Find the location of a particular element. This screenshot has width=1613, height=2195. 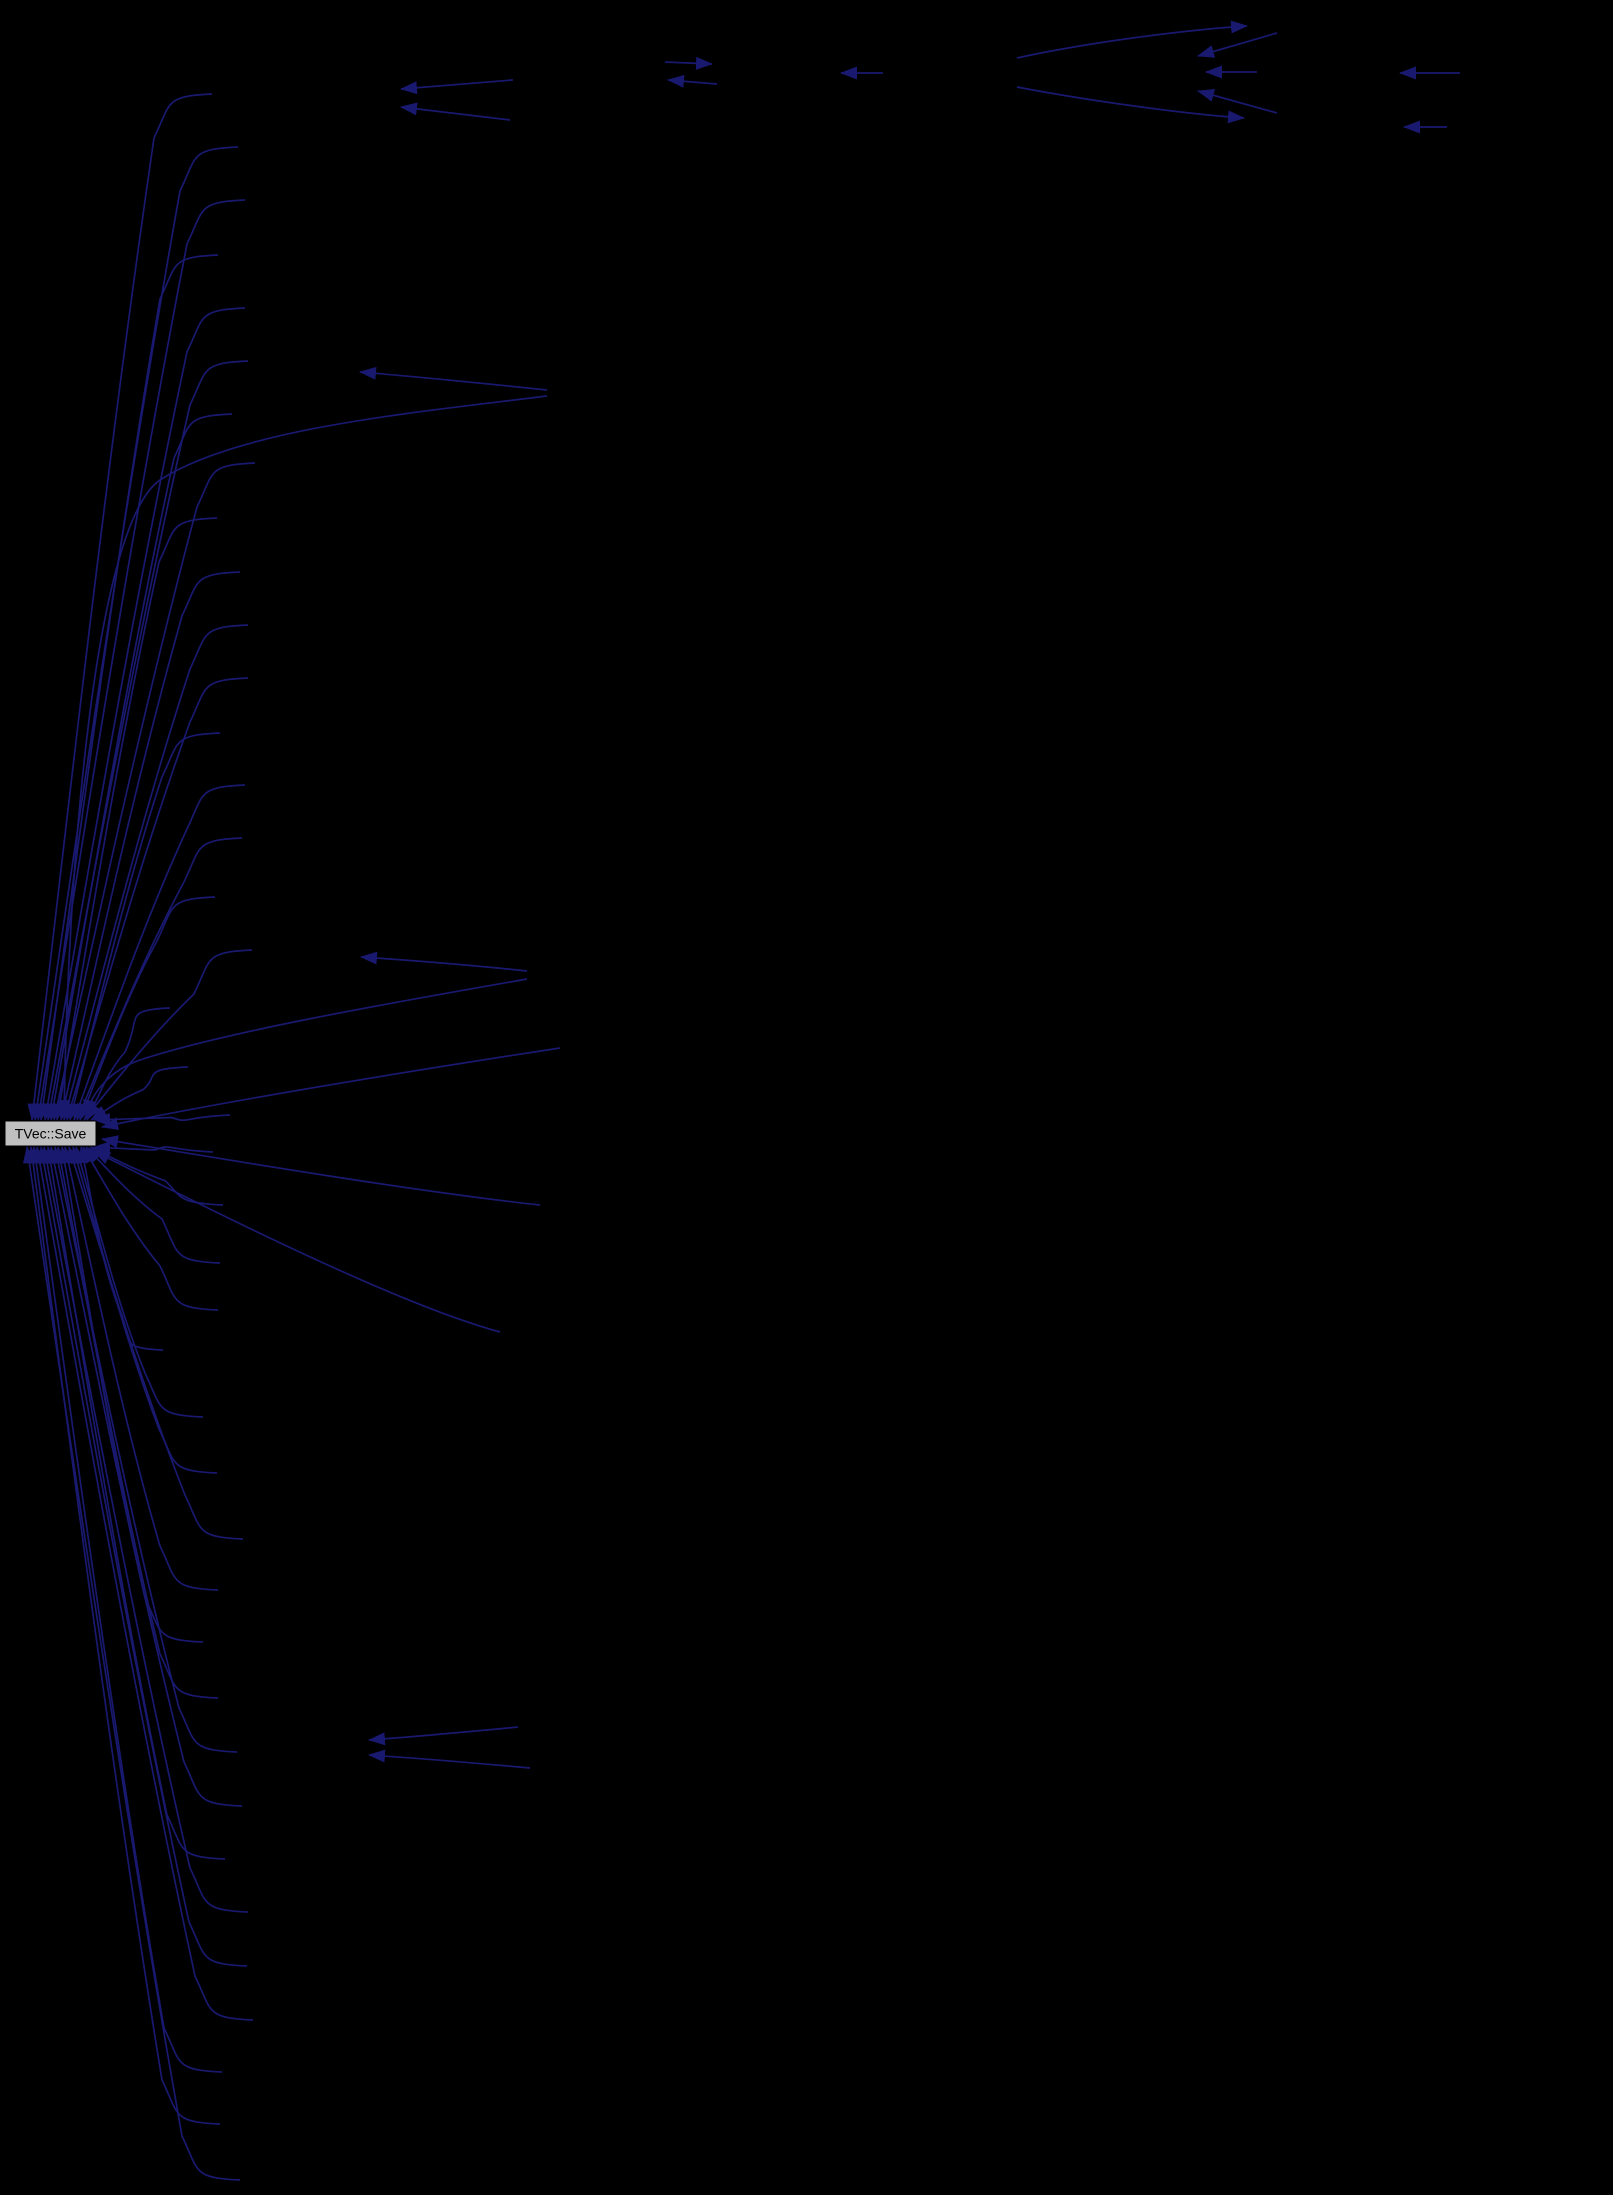

graph-node-label: TVec::Save is located at coordinates (51, 1134).